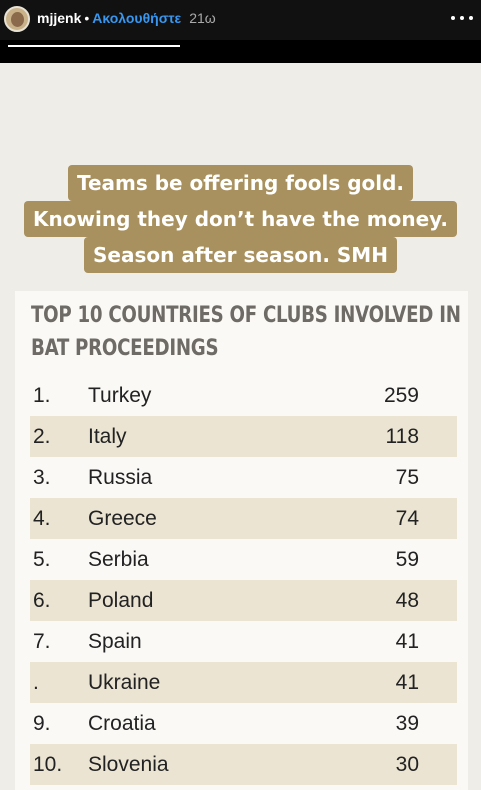  Describe the element at coordinates (243, 477) in the screenshot. I see `table-row: 3. Russia 75` at that location.